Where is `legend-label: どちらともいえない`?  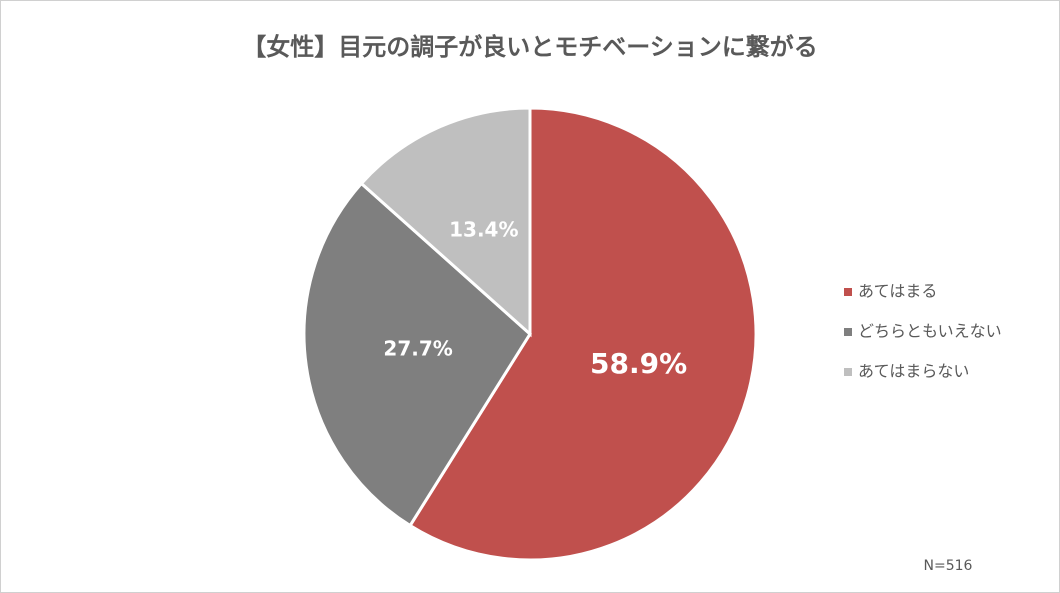 legend-label: どちらともいえない is located at coordinates (930, 331).